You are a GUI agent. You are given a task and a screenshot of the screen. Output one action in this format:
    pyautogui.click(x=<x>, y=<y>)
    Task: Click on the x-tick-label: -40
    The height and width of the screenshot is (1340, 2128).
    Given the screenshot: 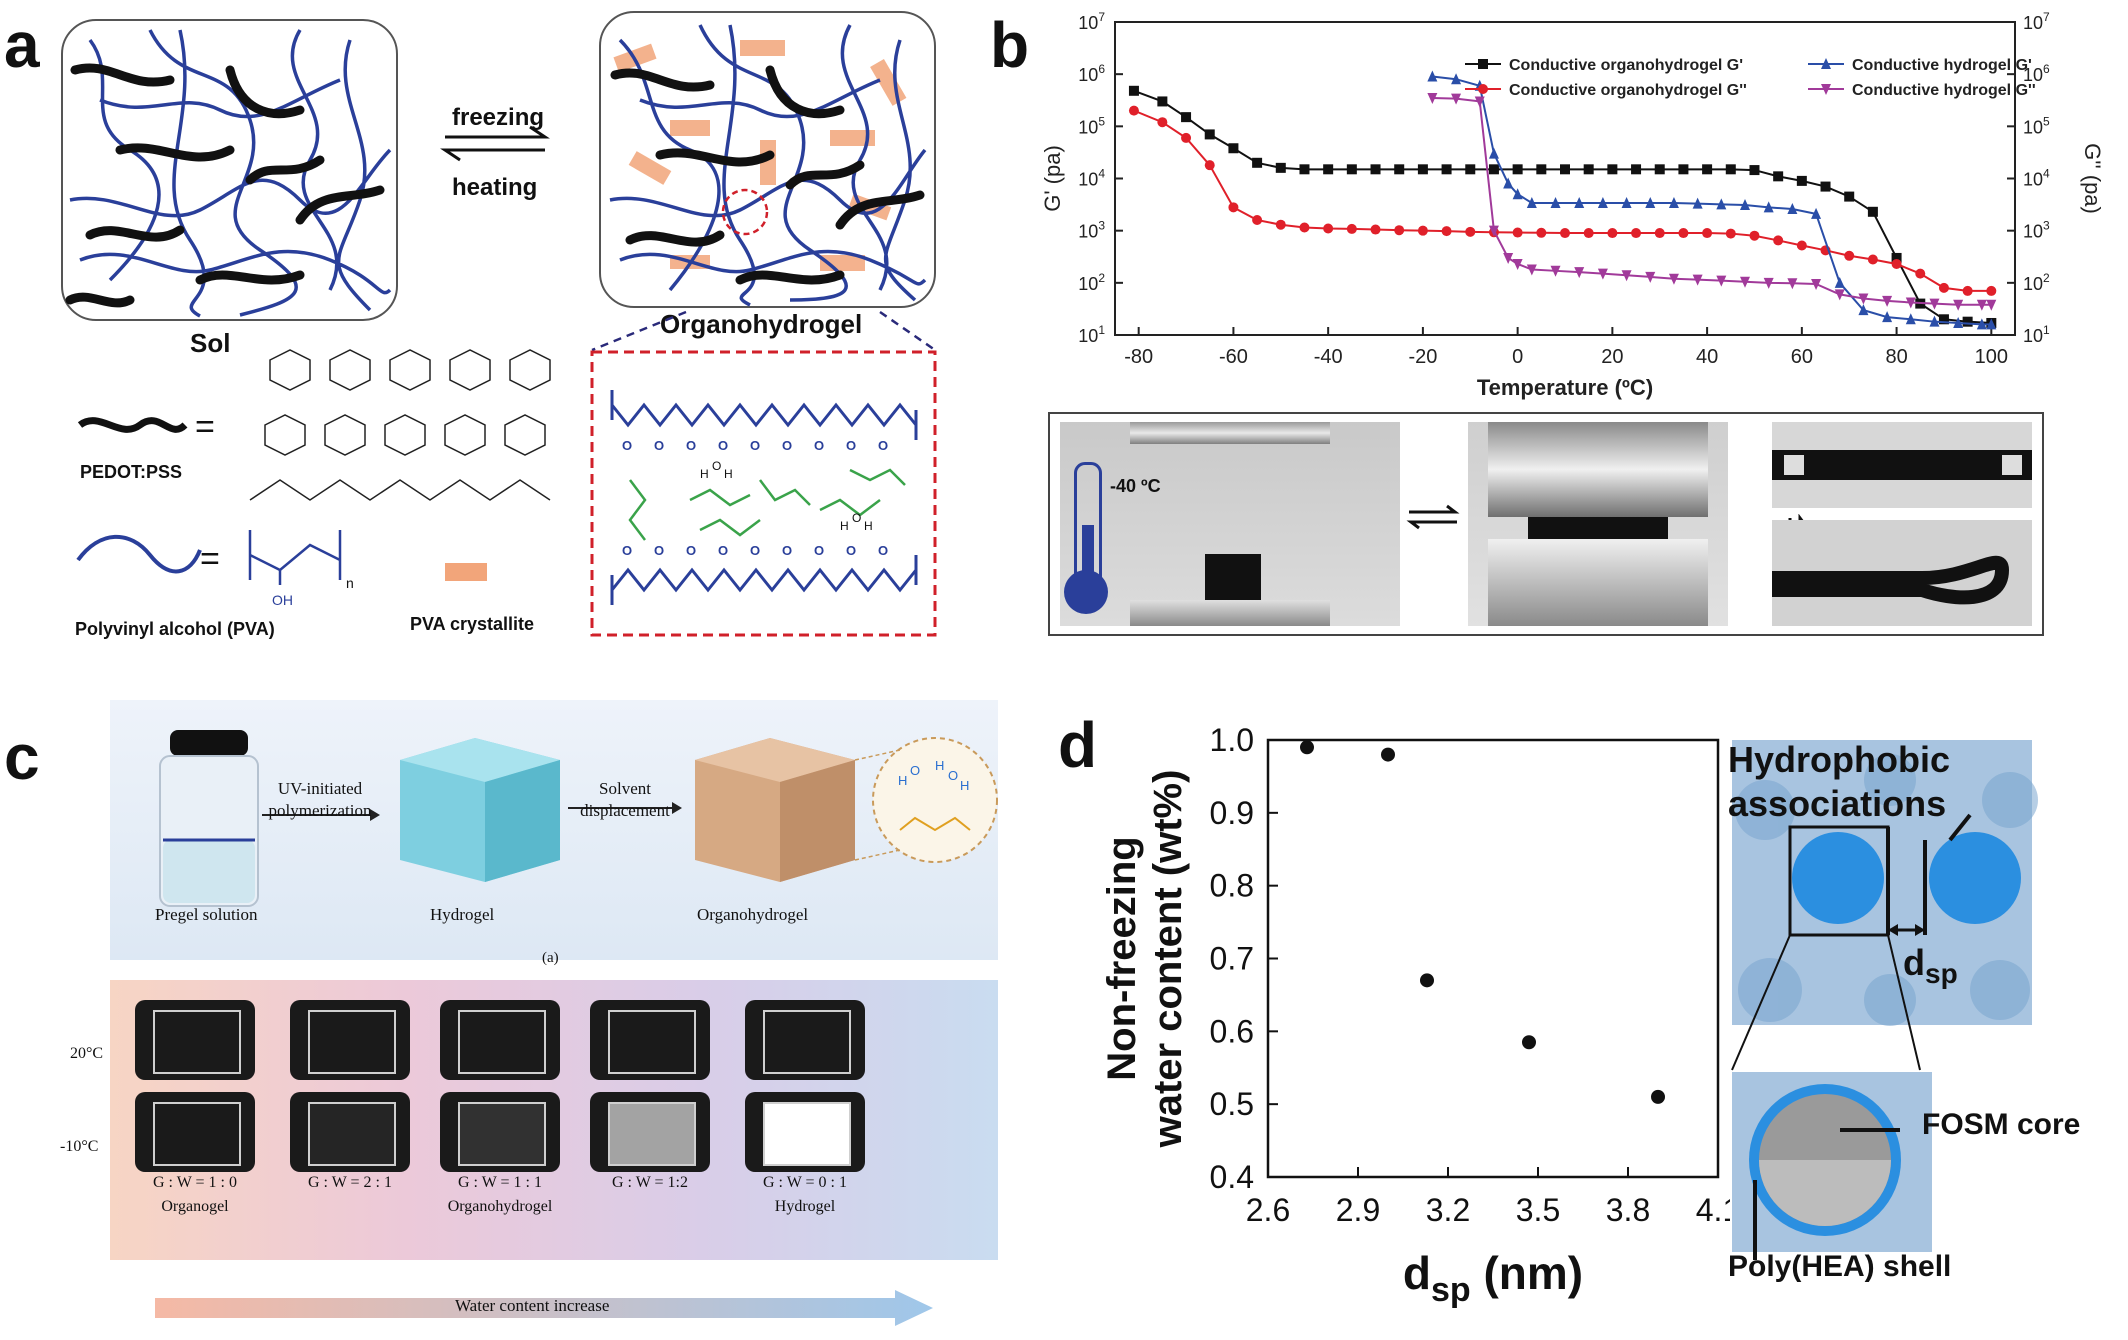 What is the action you would take?
    pyautogui.click(x=1328, y=357)
    